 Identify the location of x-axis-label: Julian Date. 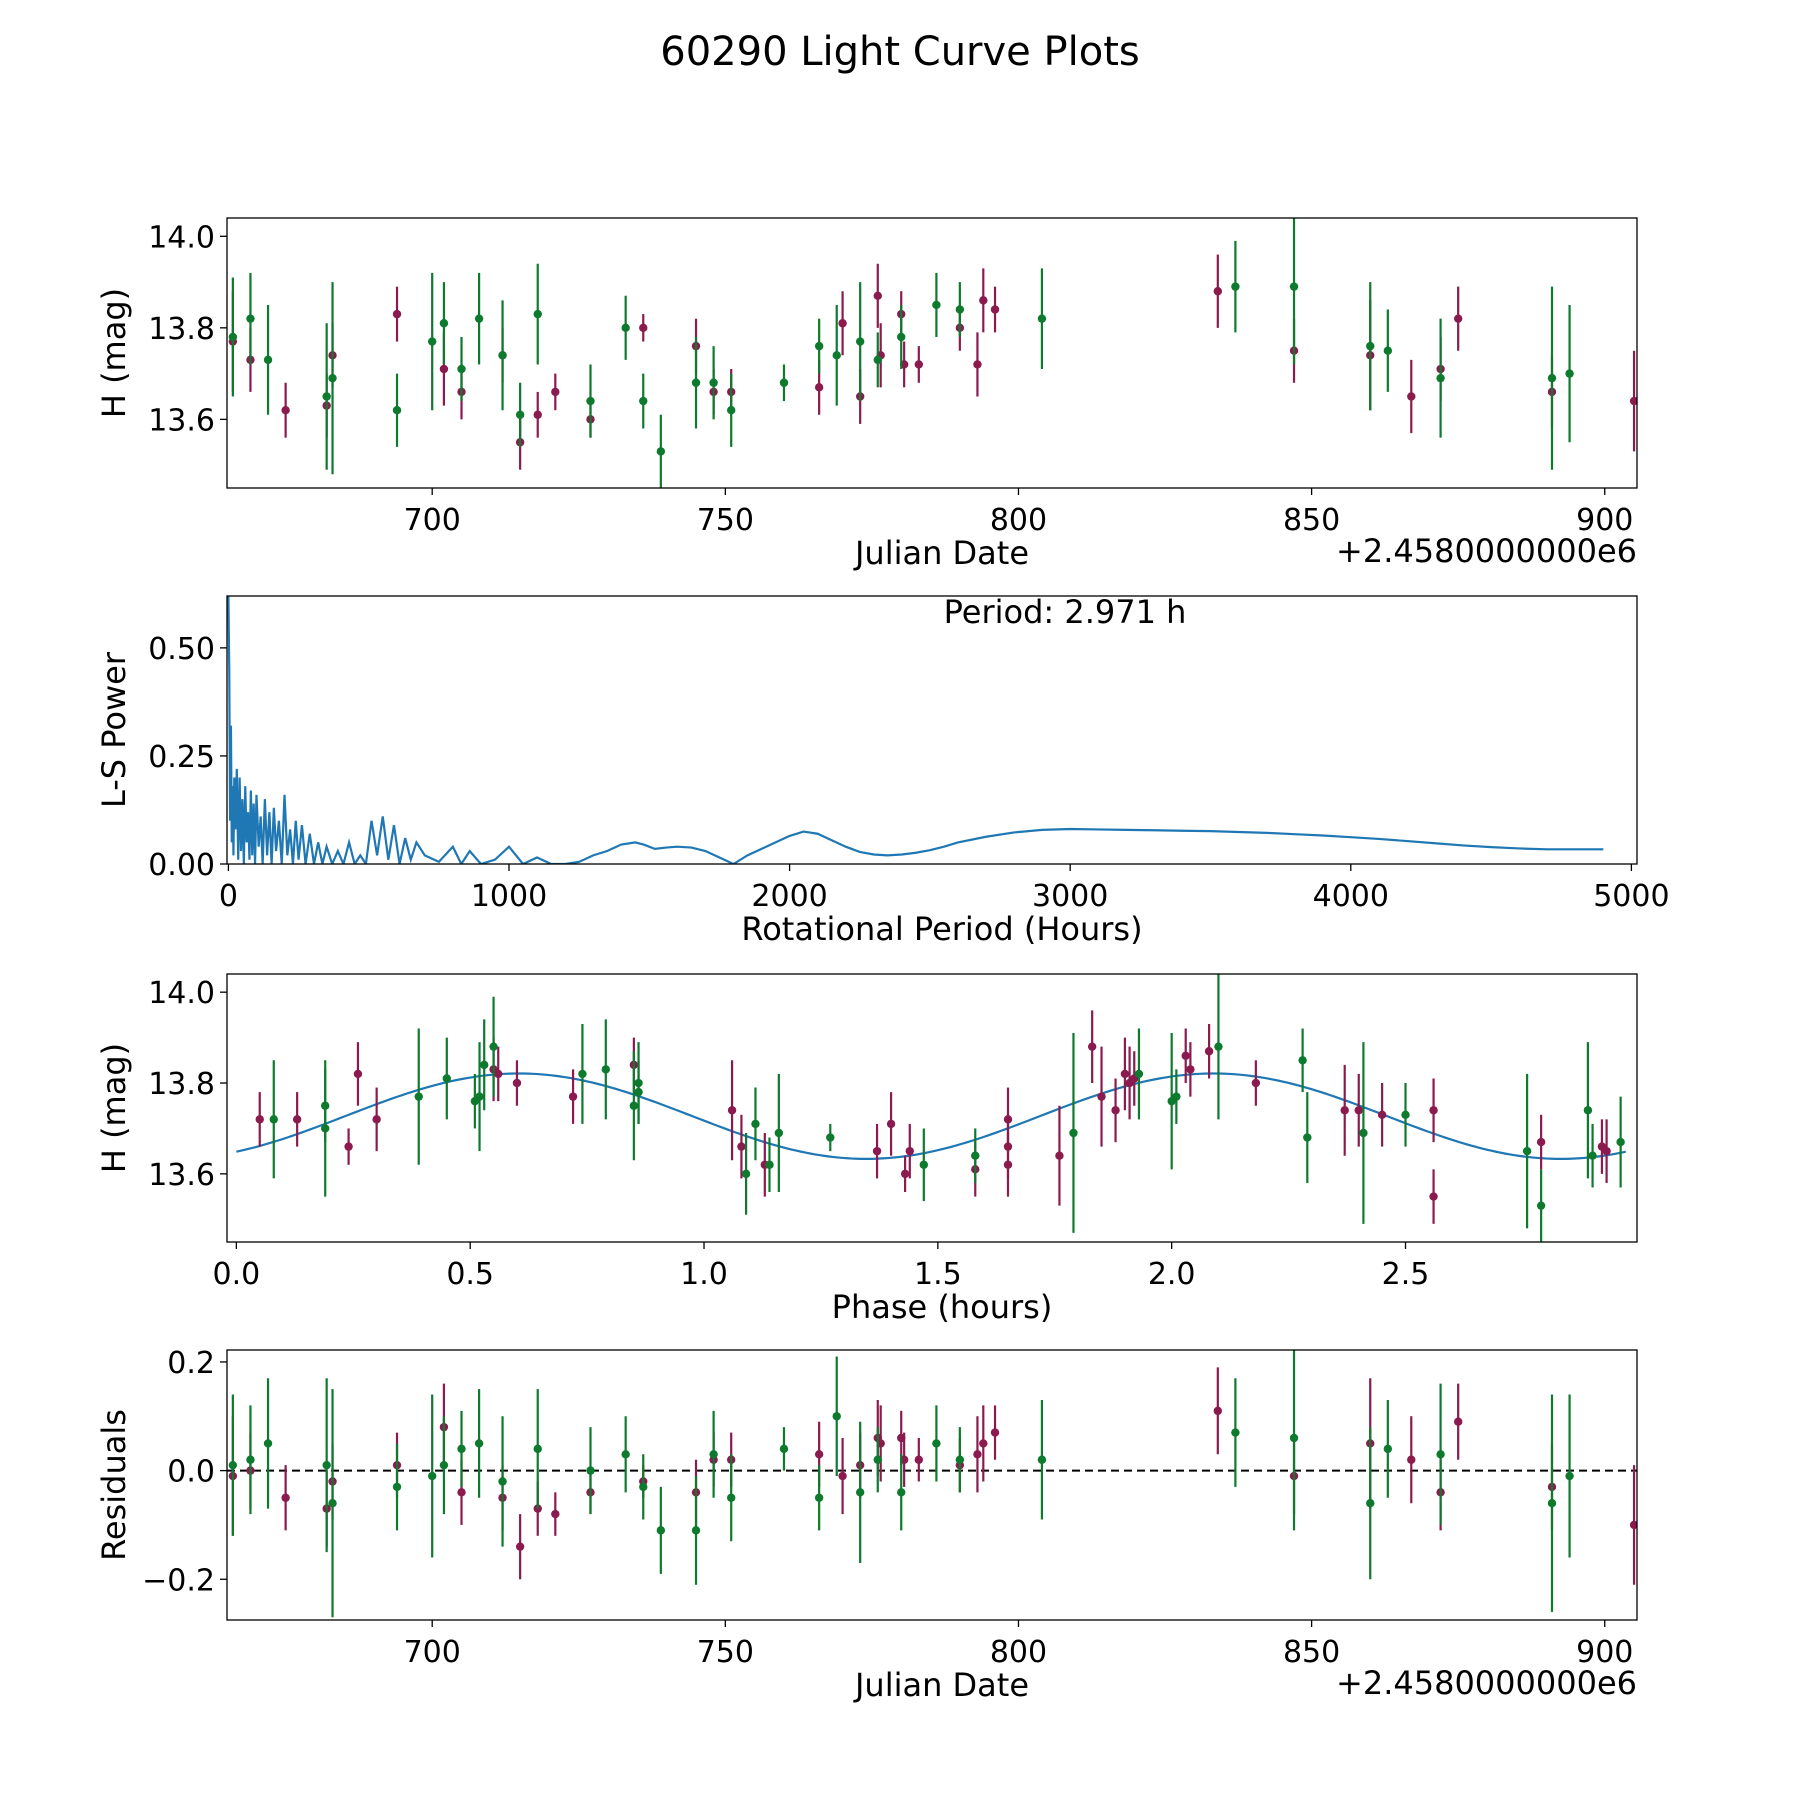
(941, 553).